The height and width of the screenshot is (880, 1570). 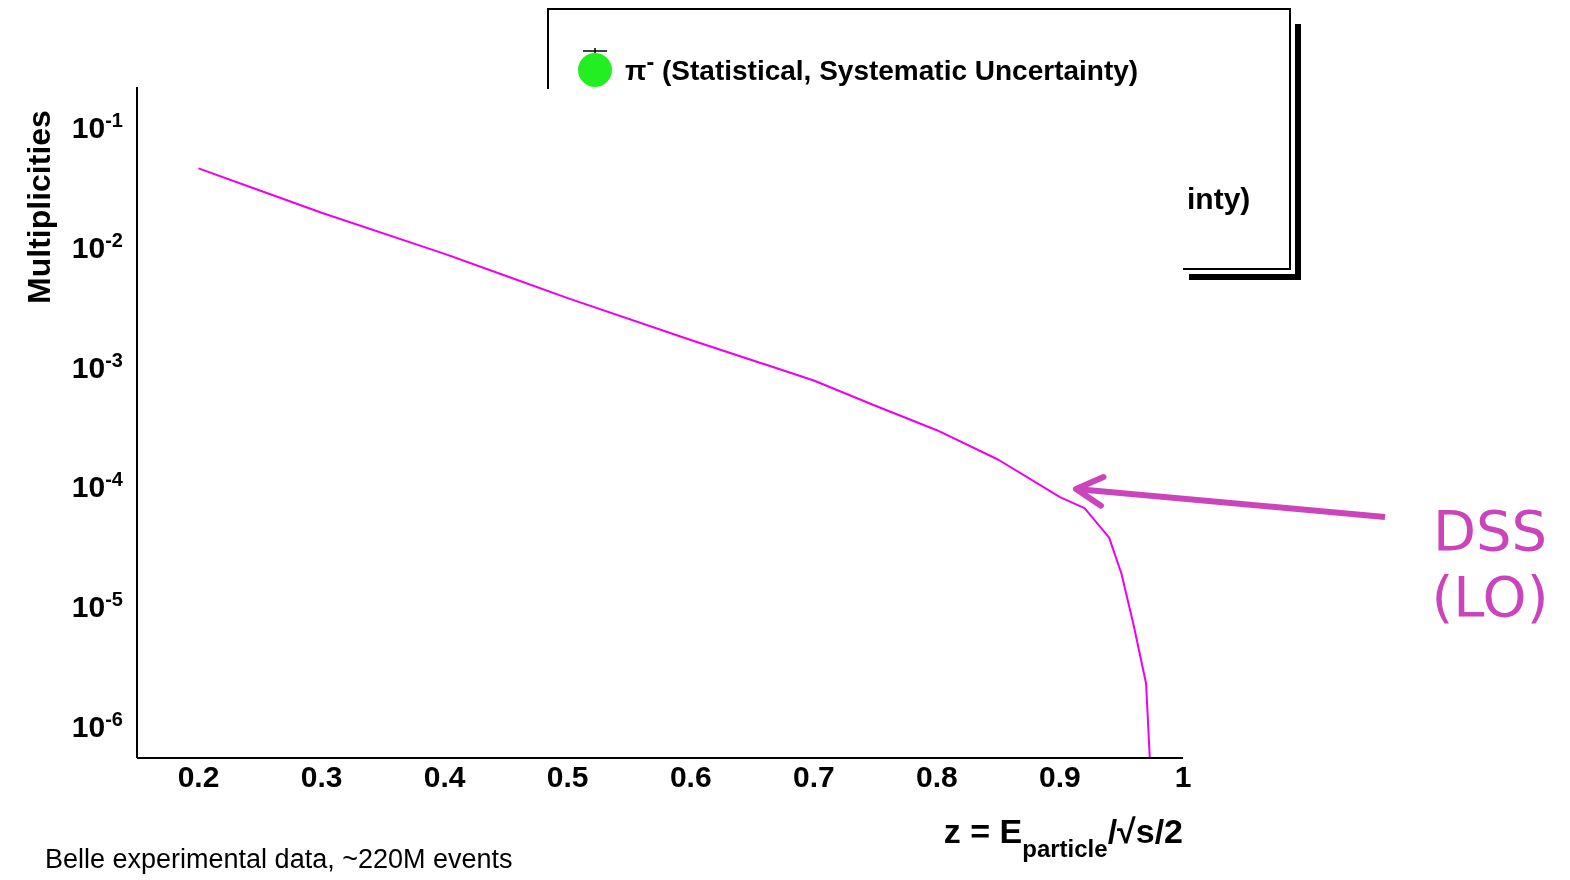 I want to click on x-tick-label: 0.7, so click(x=813, y=777).